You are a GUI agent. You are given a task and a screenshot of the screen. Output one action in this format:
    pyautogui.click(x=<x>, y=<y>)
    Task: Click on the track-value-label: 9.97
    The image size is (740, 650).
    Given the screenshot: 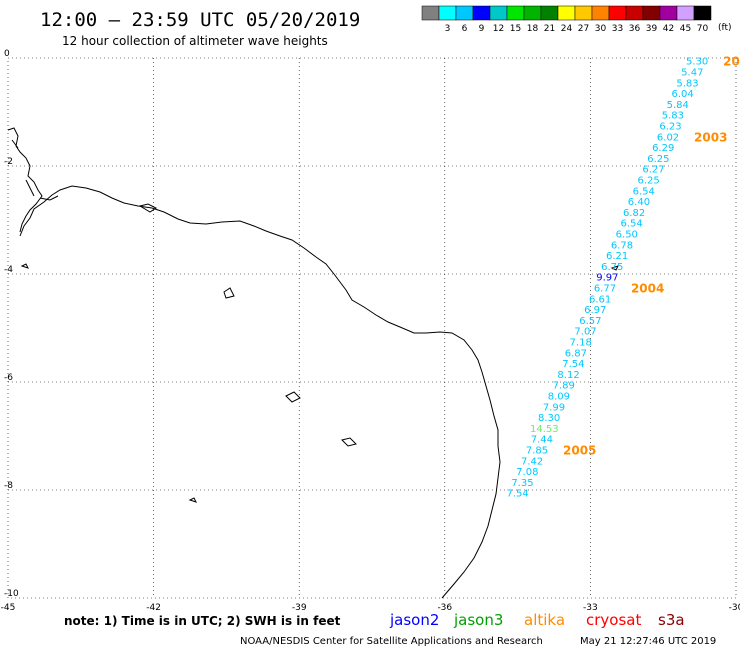 What is the action you would take?
    pyautogui.click(x=607, y=278)
    